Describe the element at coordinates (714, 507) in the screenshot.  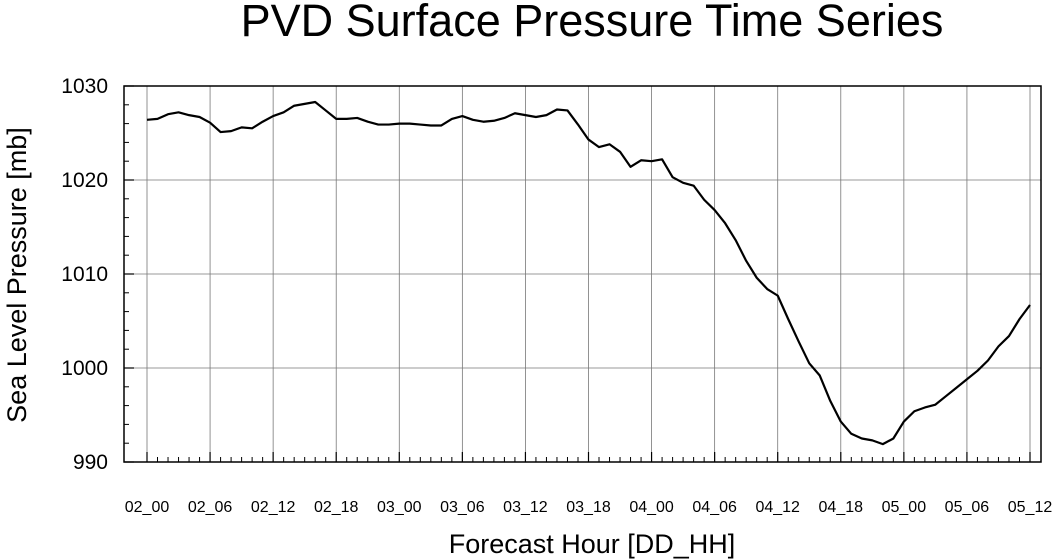
I see `x-tick-label: 04_06` at that location.